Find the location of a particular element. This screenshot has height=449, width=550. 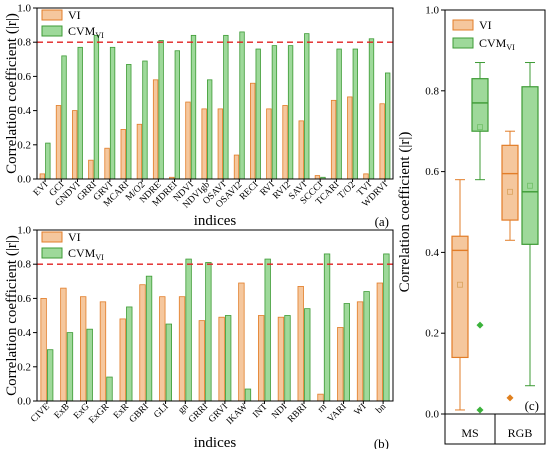

panel-b-xtick-label: ExB is located at coordinates (62, 411).